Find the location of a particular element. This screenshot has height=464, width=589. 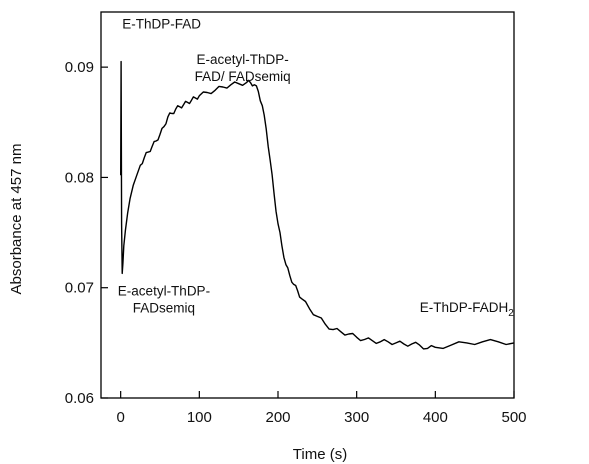

x-axis-title: Time (s) is located at coordinates (320, 454).